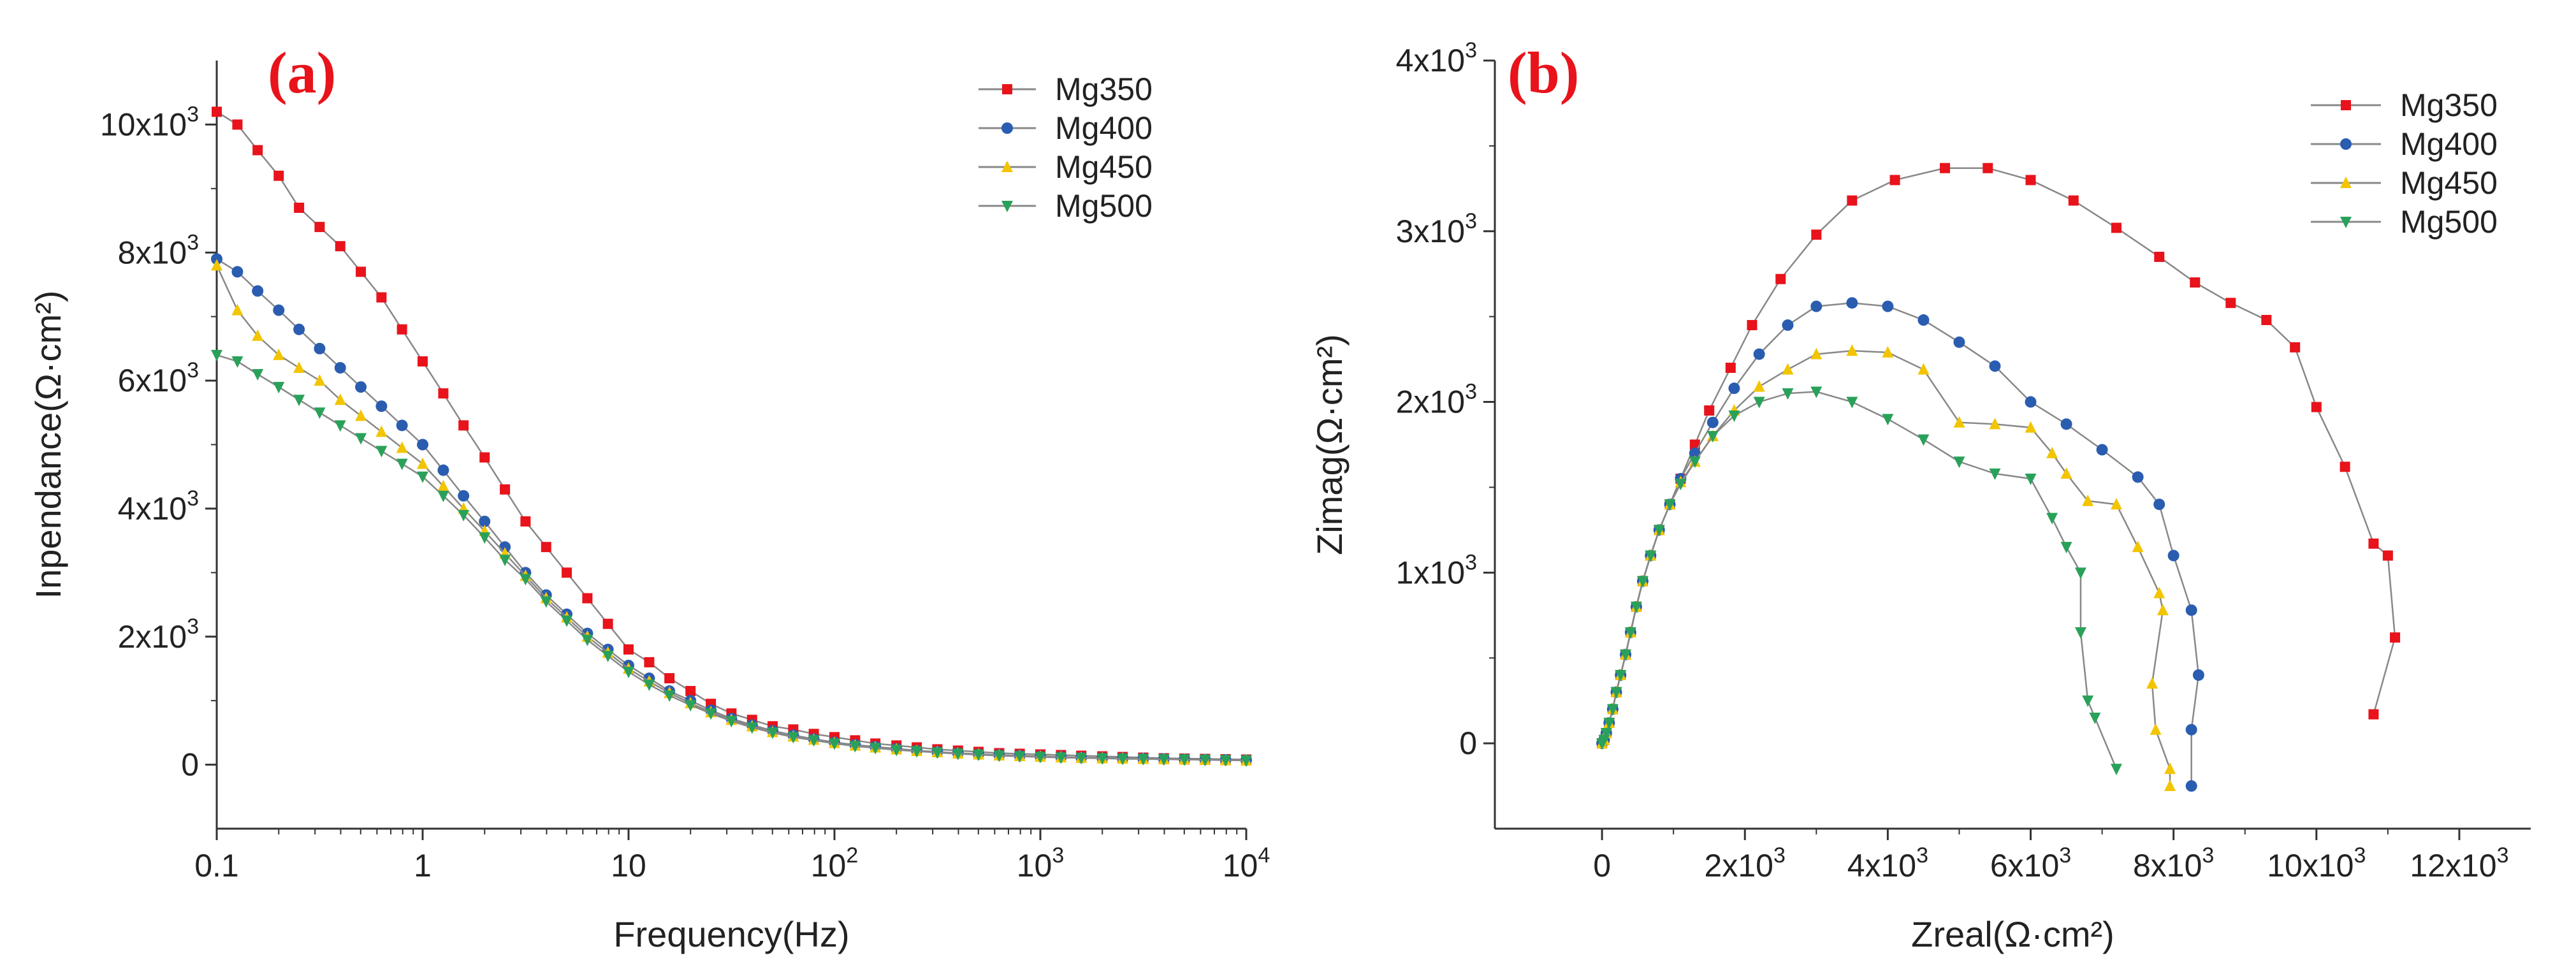 This screenshot has width=2576, height=974. Describe the element at coordinates (2173, 863) in the screenshot. I see `x-tick-label: 8x10³` at that location.